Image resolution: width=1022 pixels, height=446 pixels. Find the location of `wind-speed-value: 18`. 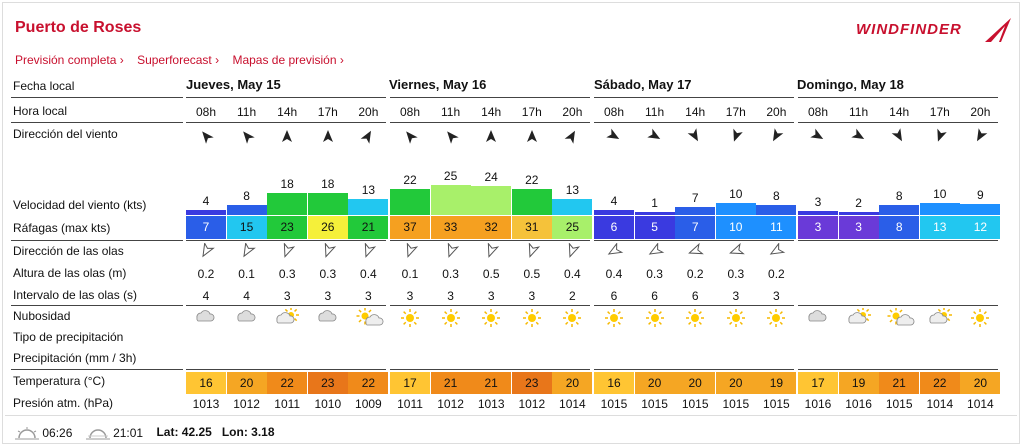

wind-speed-value: 18 is located at coordinates (328, 184).